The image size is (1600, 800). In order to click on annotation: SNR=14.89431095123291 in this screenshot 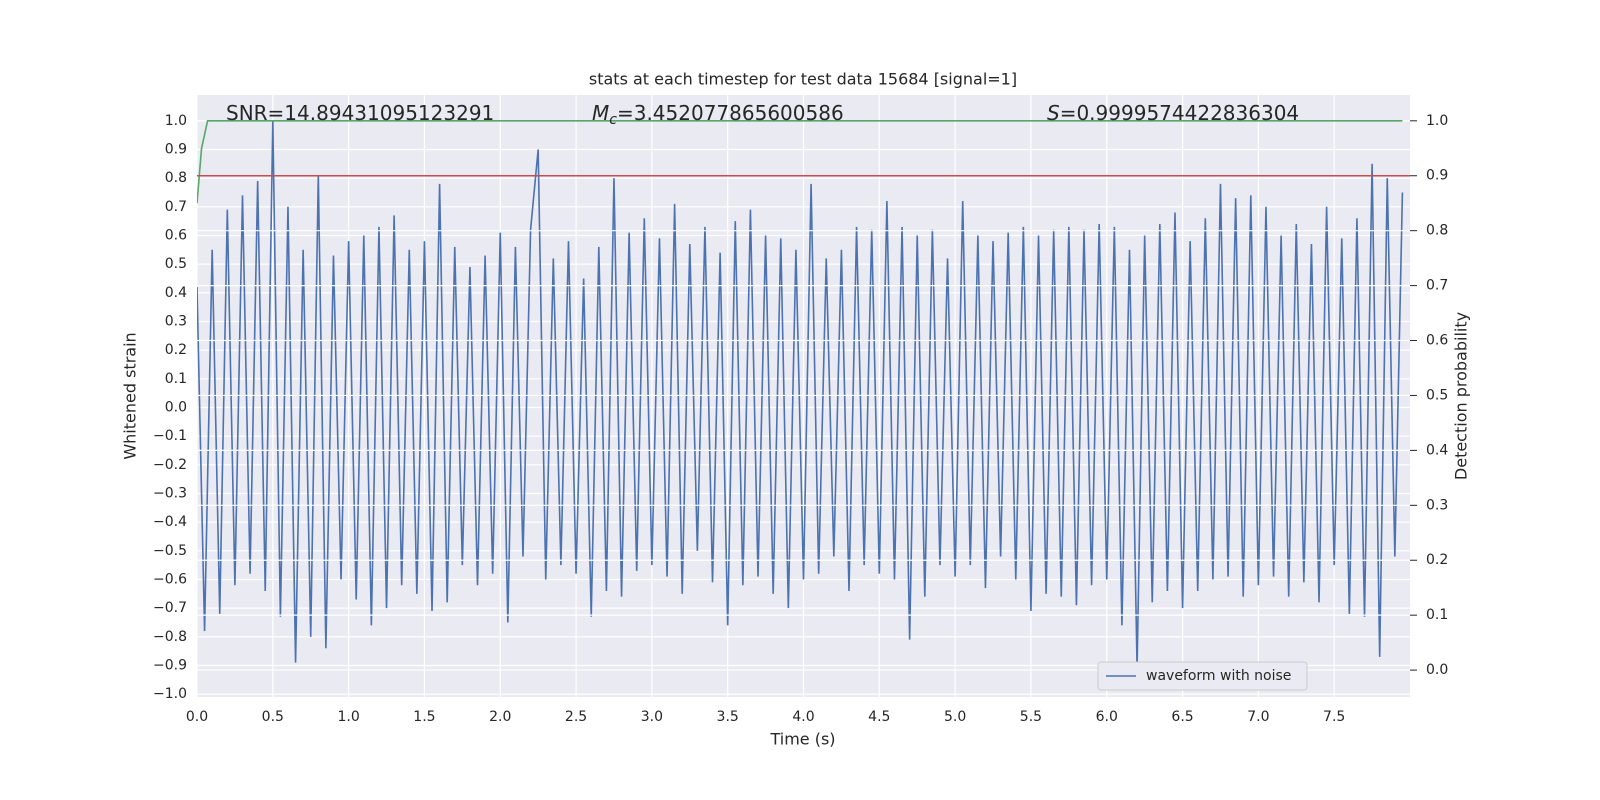, I will do `click(360, 113)`.